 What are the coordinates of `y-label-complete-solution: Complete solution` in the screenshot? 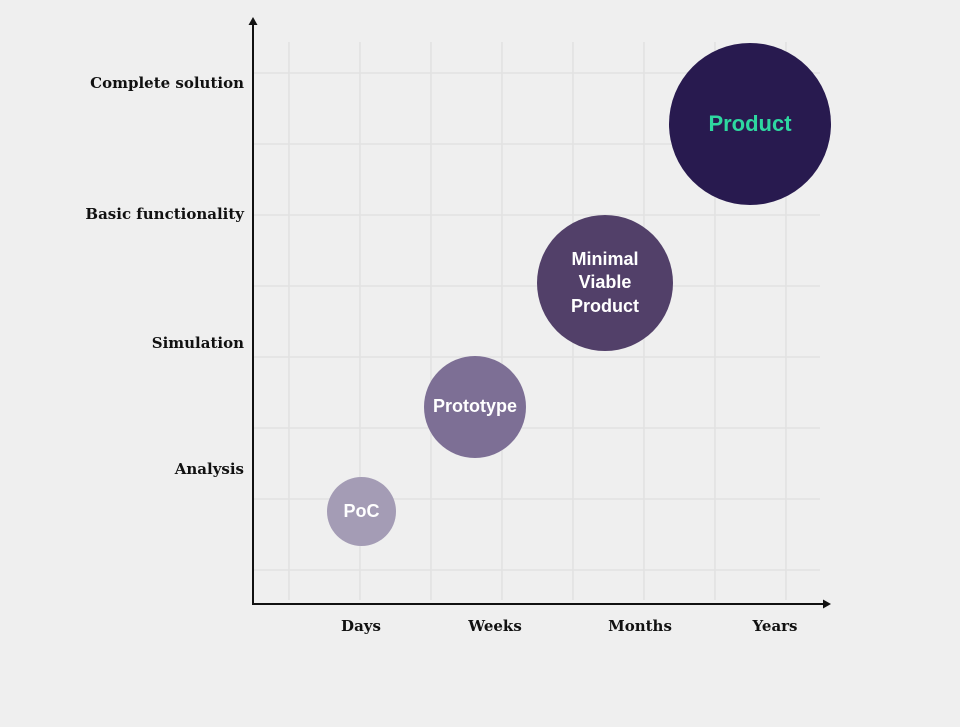 It's located at (167, 83).